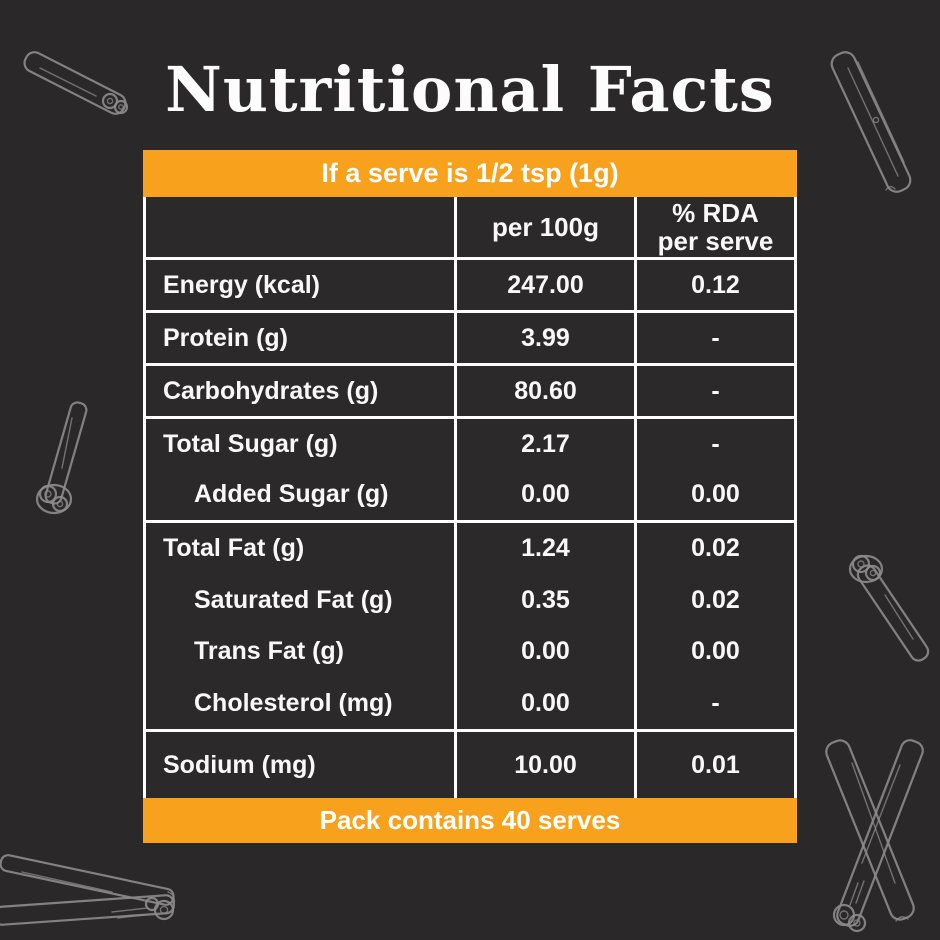  Describe the element at coordinates (545, 548) in the screenshot. I see `row-value-per100g: 1.24` at that location.